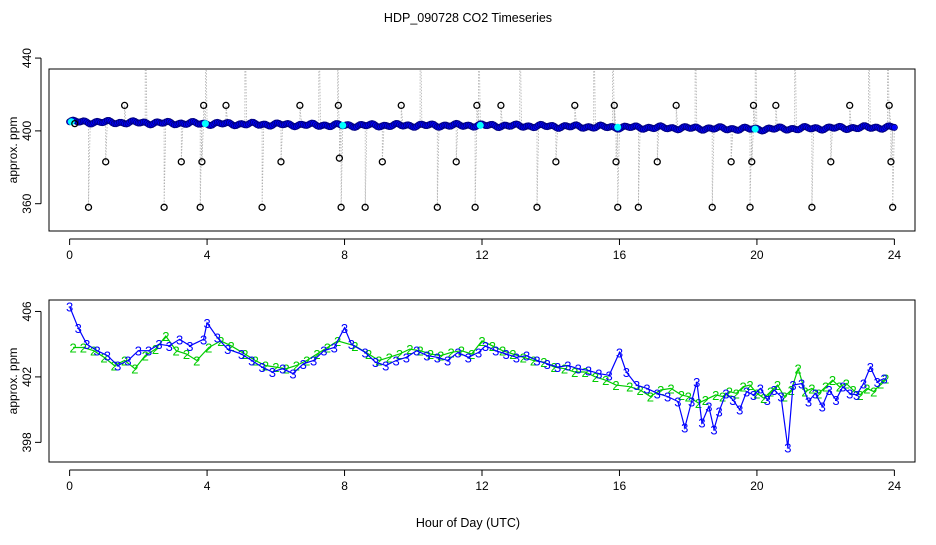 The width and height of the screenshot is (936, 545). Describe the element at coordinates (27, 311) in the screenshot. I see `bottom-y-tick-label: 406` at that location.